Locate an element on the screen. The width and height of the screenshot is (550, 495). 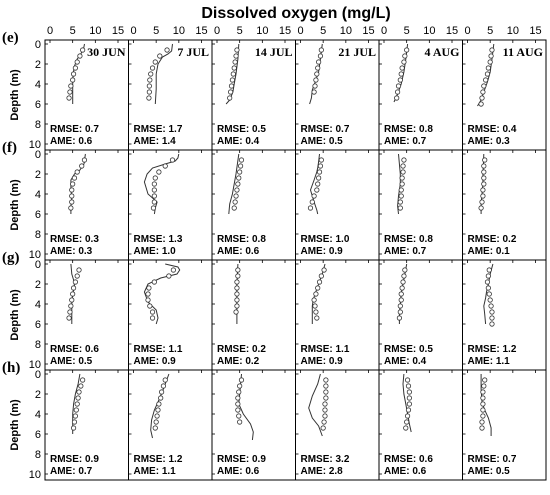
rmse-label: RMSE: 0.9 is located at coordinates (241, 459).